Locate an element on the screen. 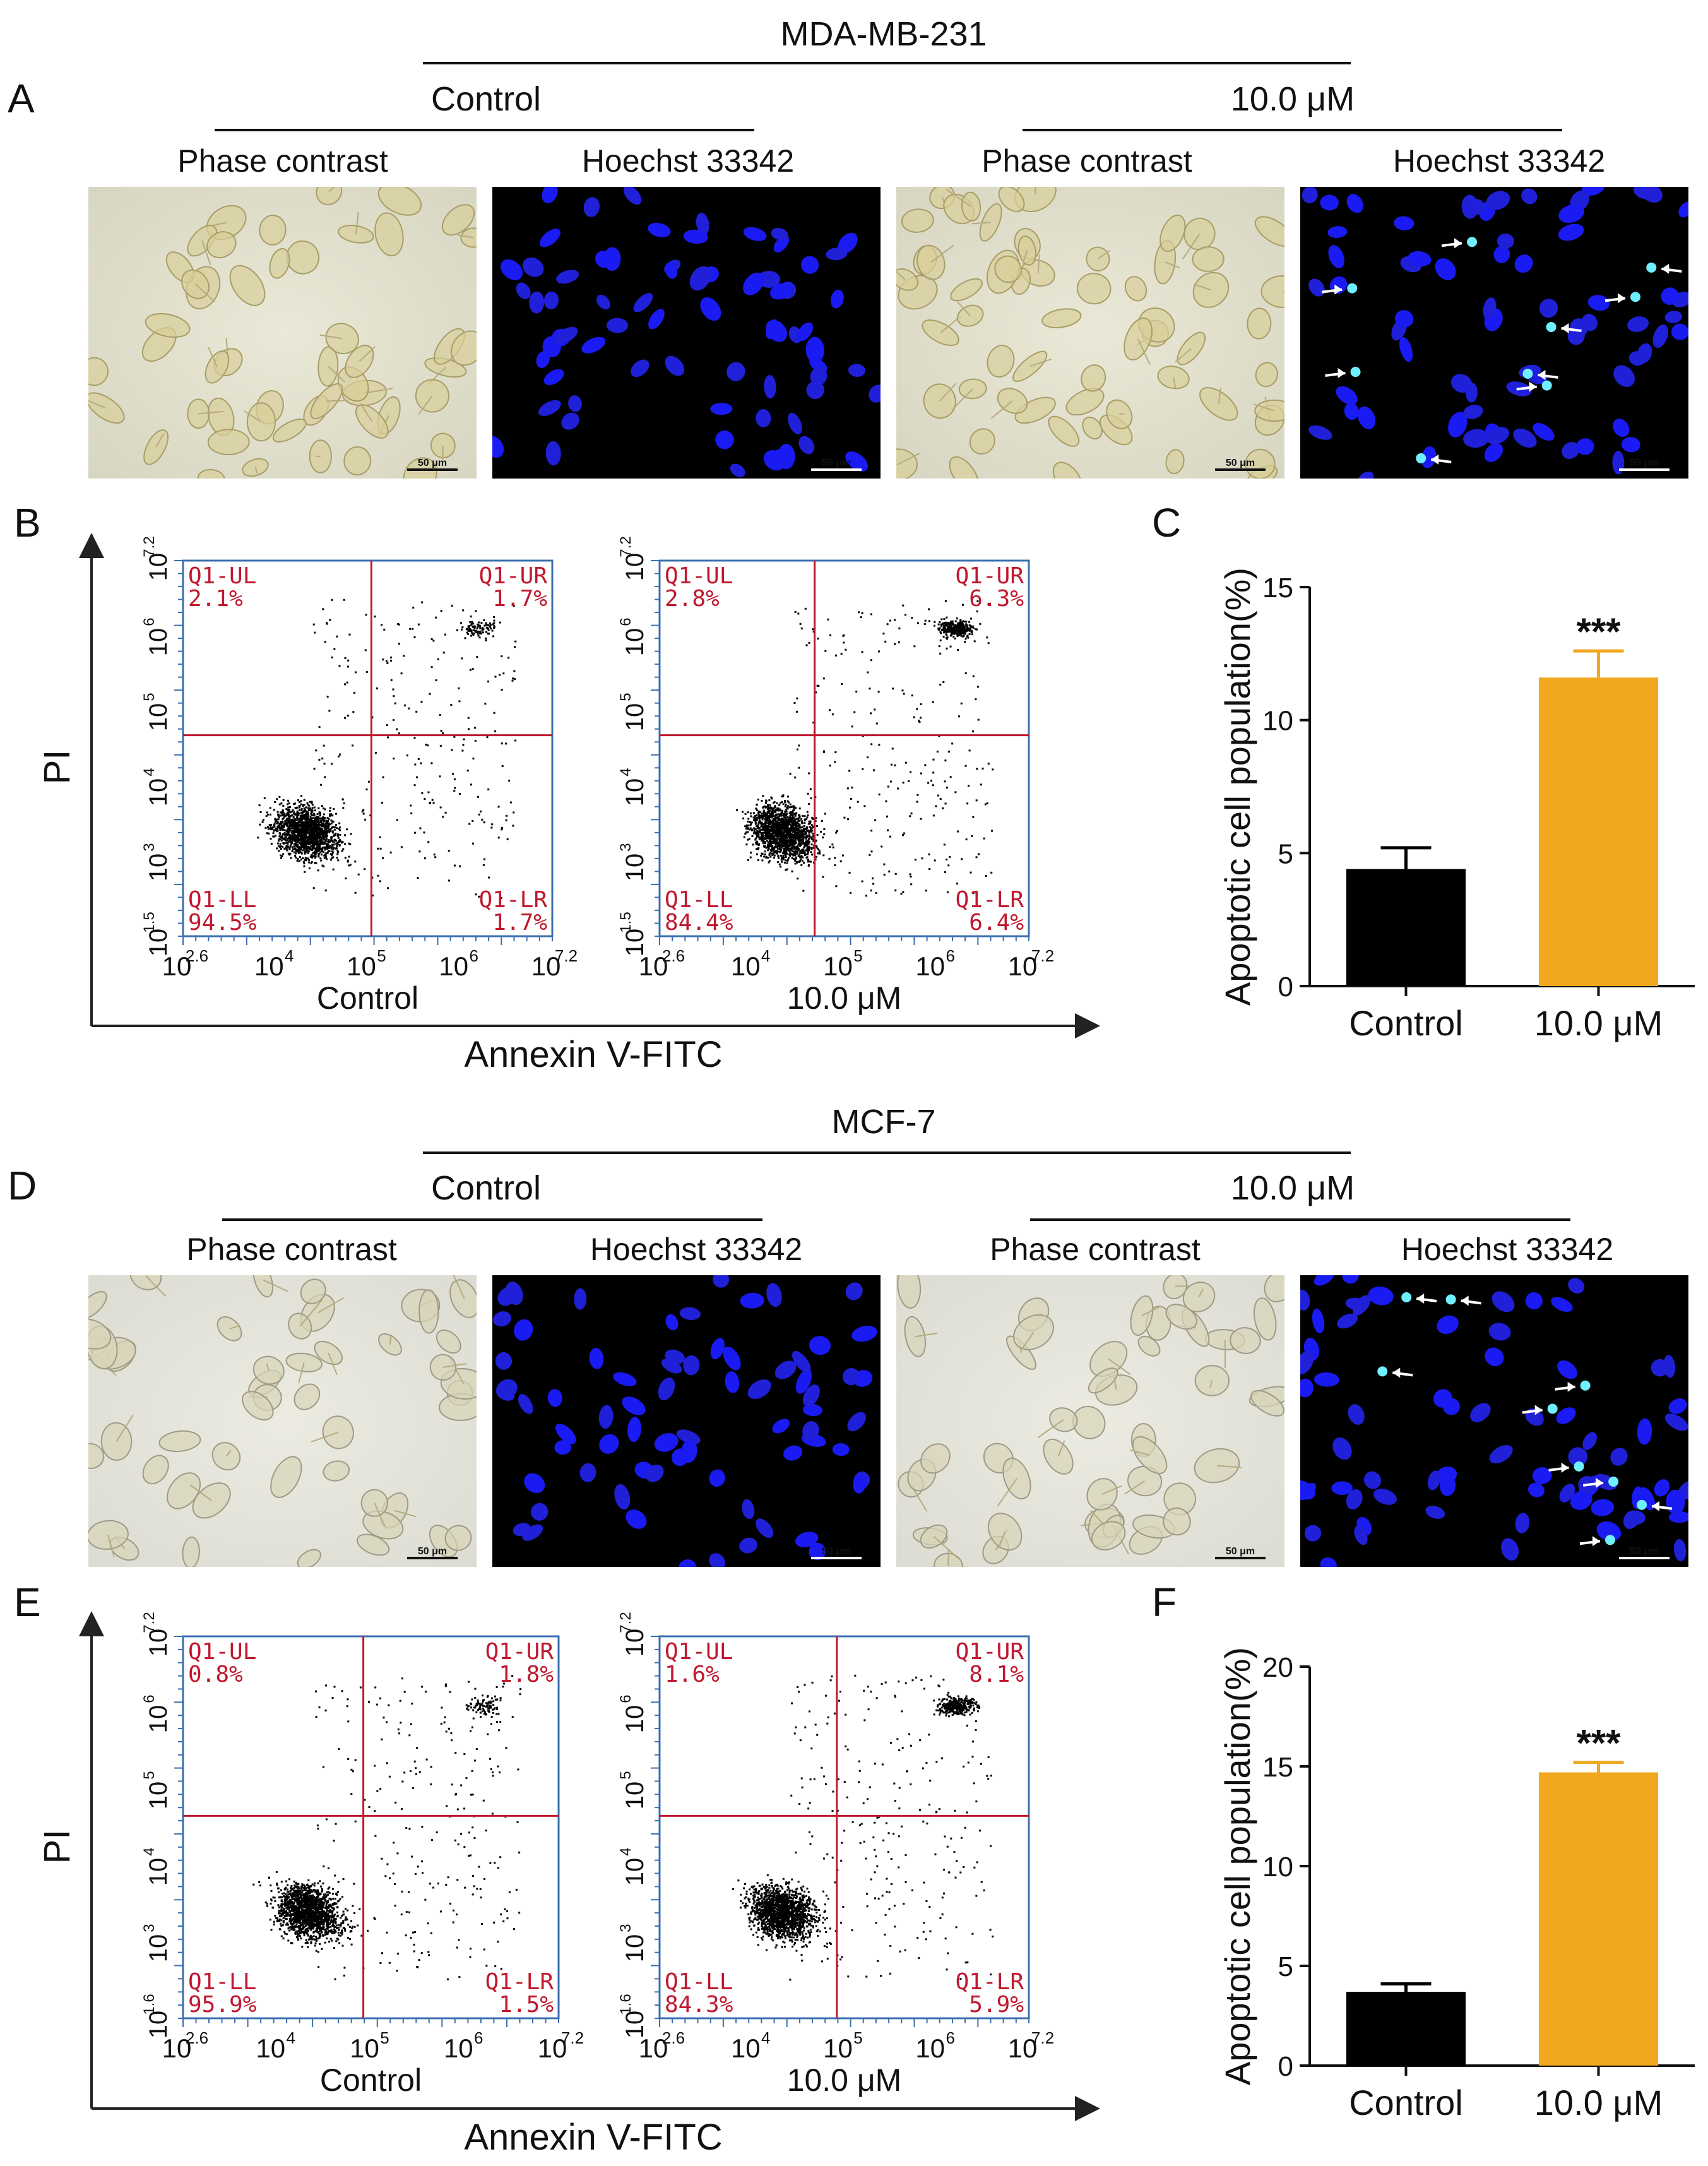  x-tick-label: 10 is located at coordinates (364, 2048).